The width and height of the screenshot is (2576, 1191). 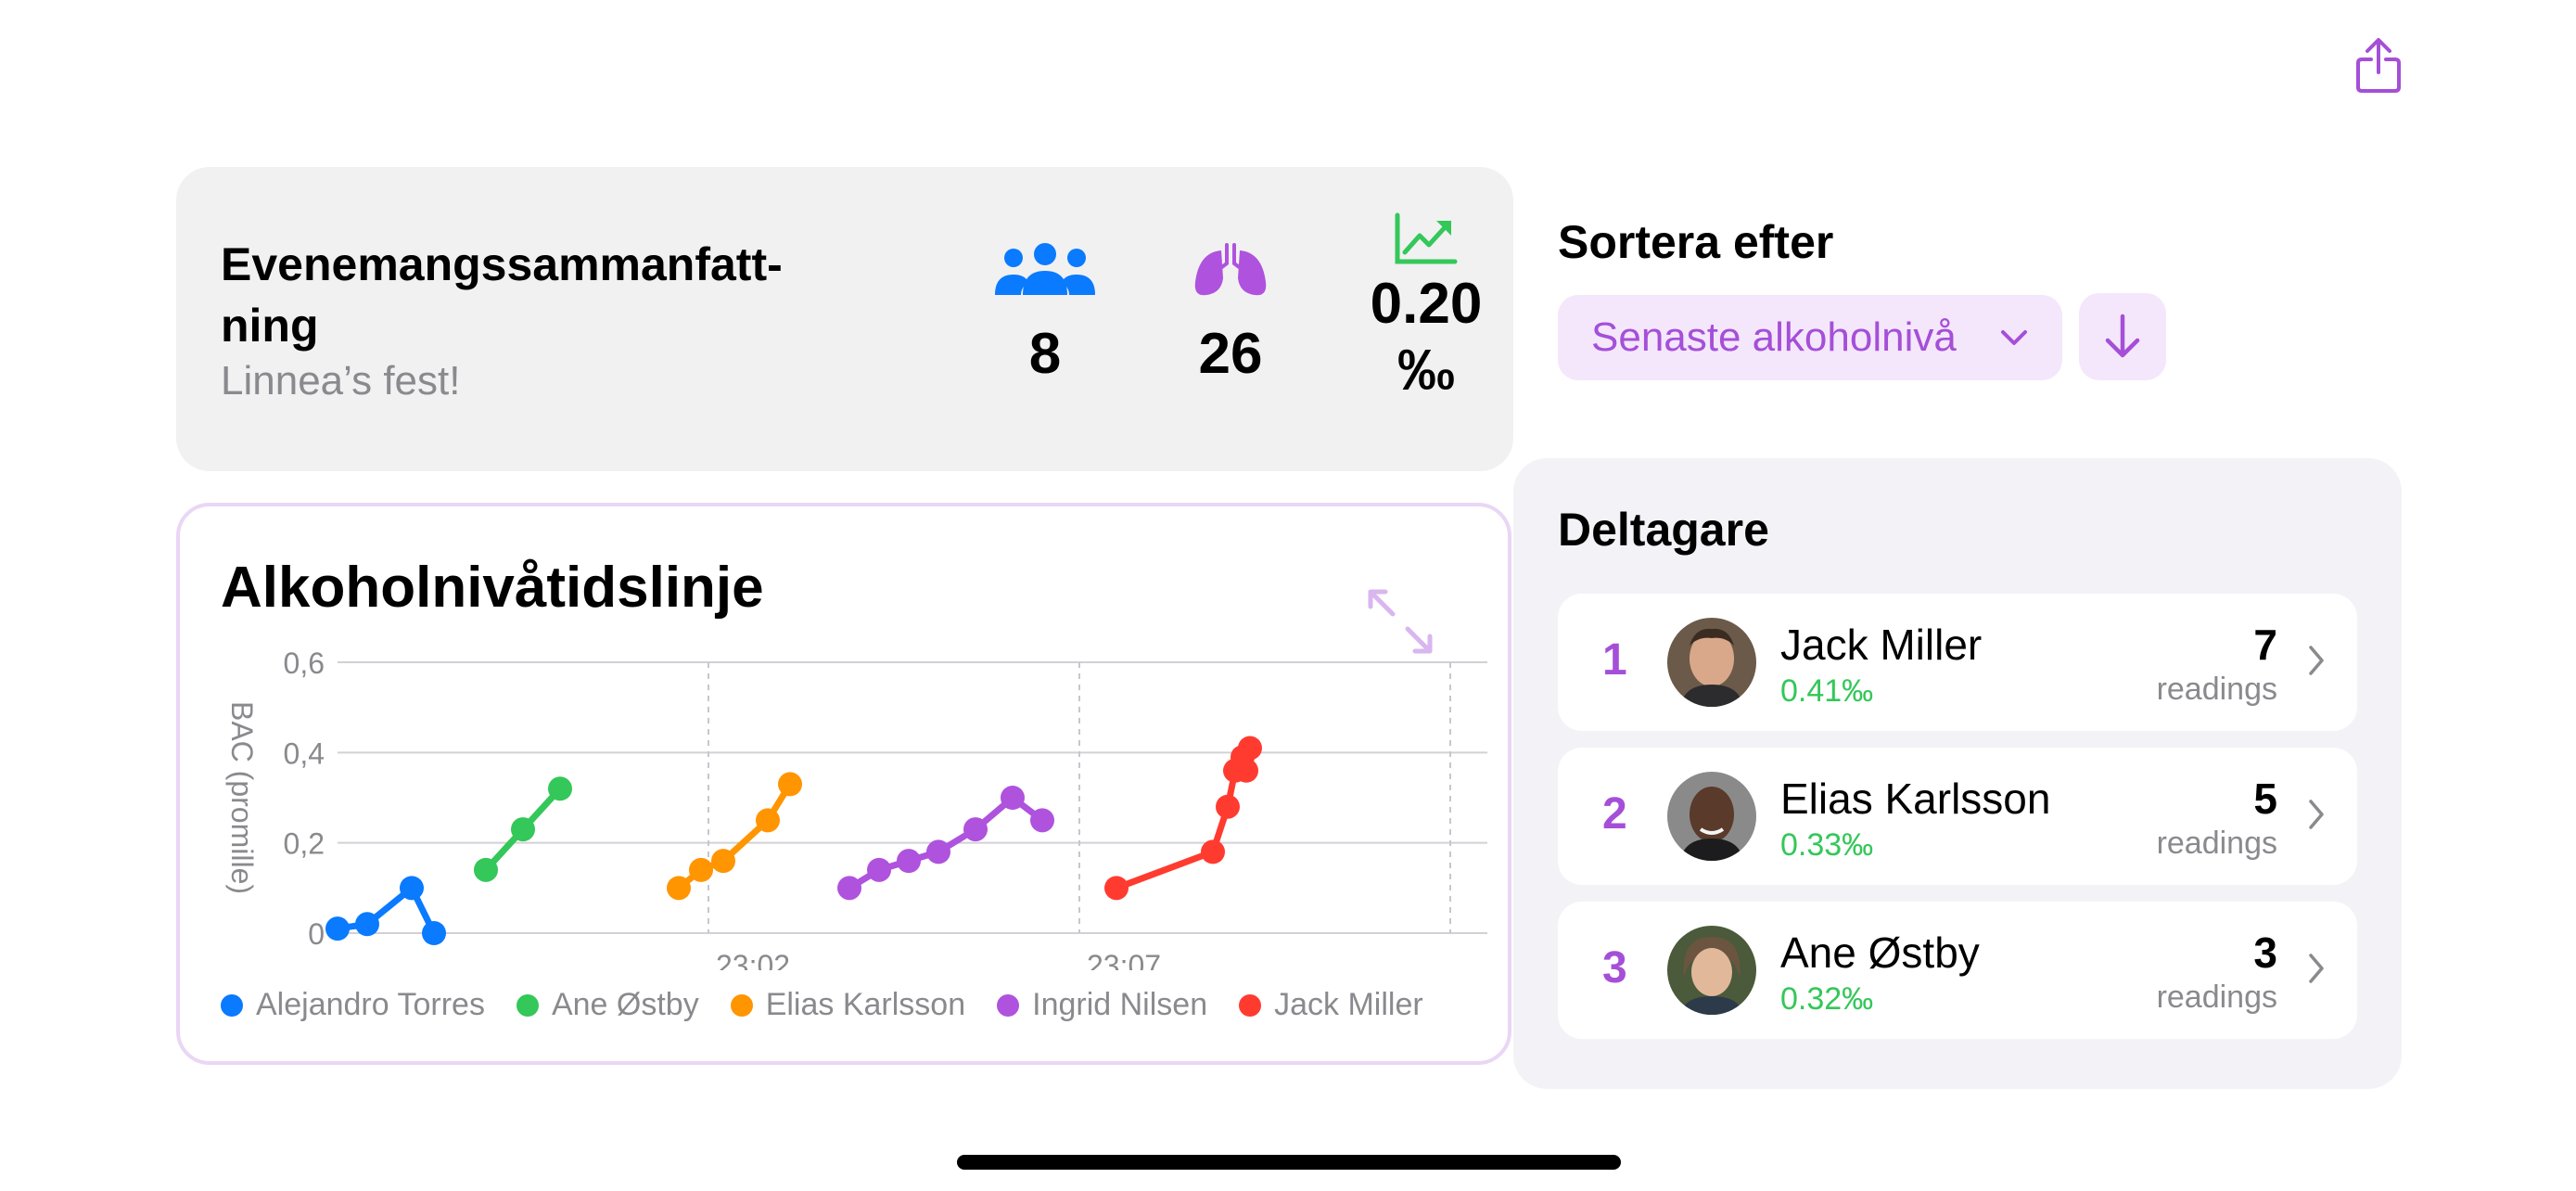 I want to click on sort-dropdown: Senaste alkoholnivå, so click(x=1810, y=337).